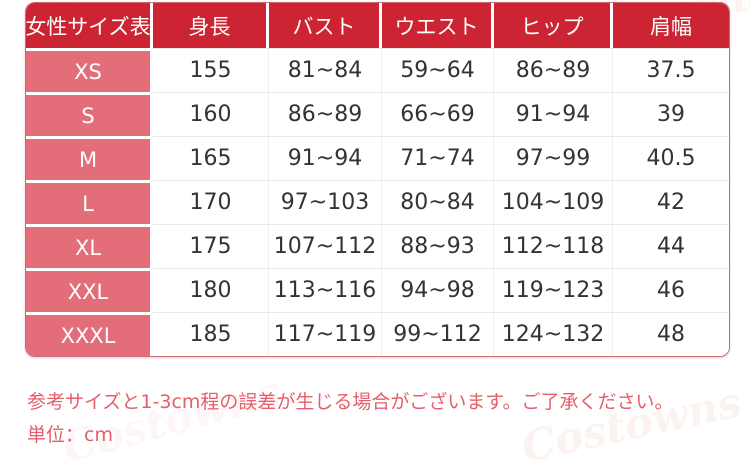 This screenshot has height=472, width=750. I want to click on size-label-xxxl: XXXL, so click(89, 334).